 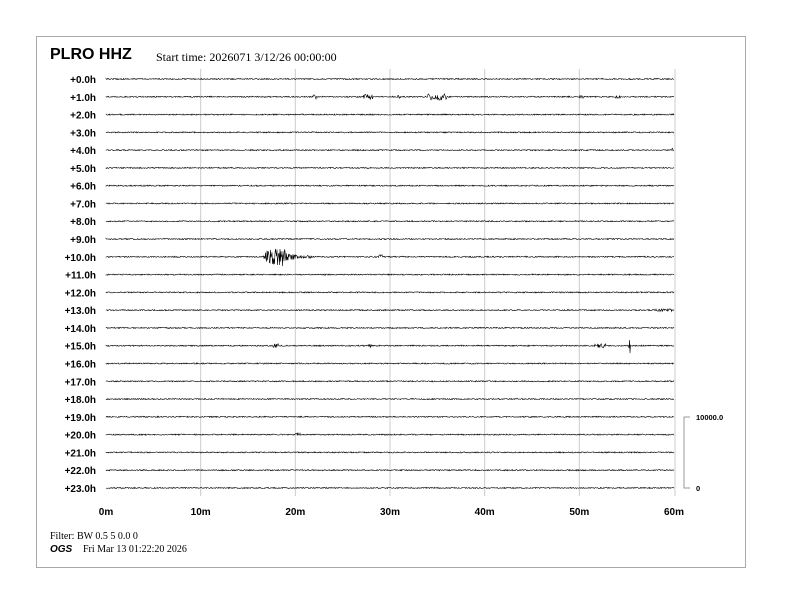 What do you see at coordinates (80, 347) in the screenshot?
I see `row-label: +15.0h` at bounding box center [80, 347].